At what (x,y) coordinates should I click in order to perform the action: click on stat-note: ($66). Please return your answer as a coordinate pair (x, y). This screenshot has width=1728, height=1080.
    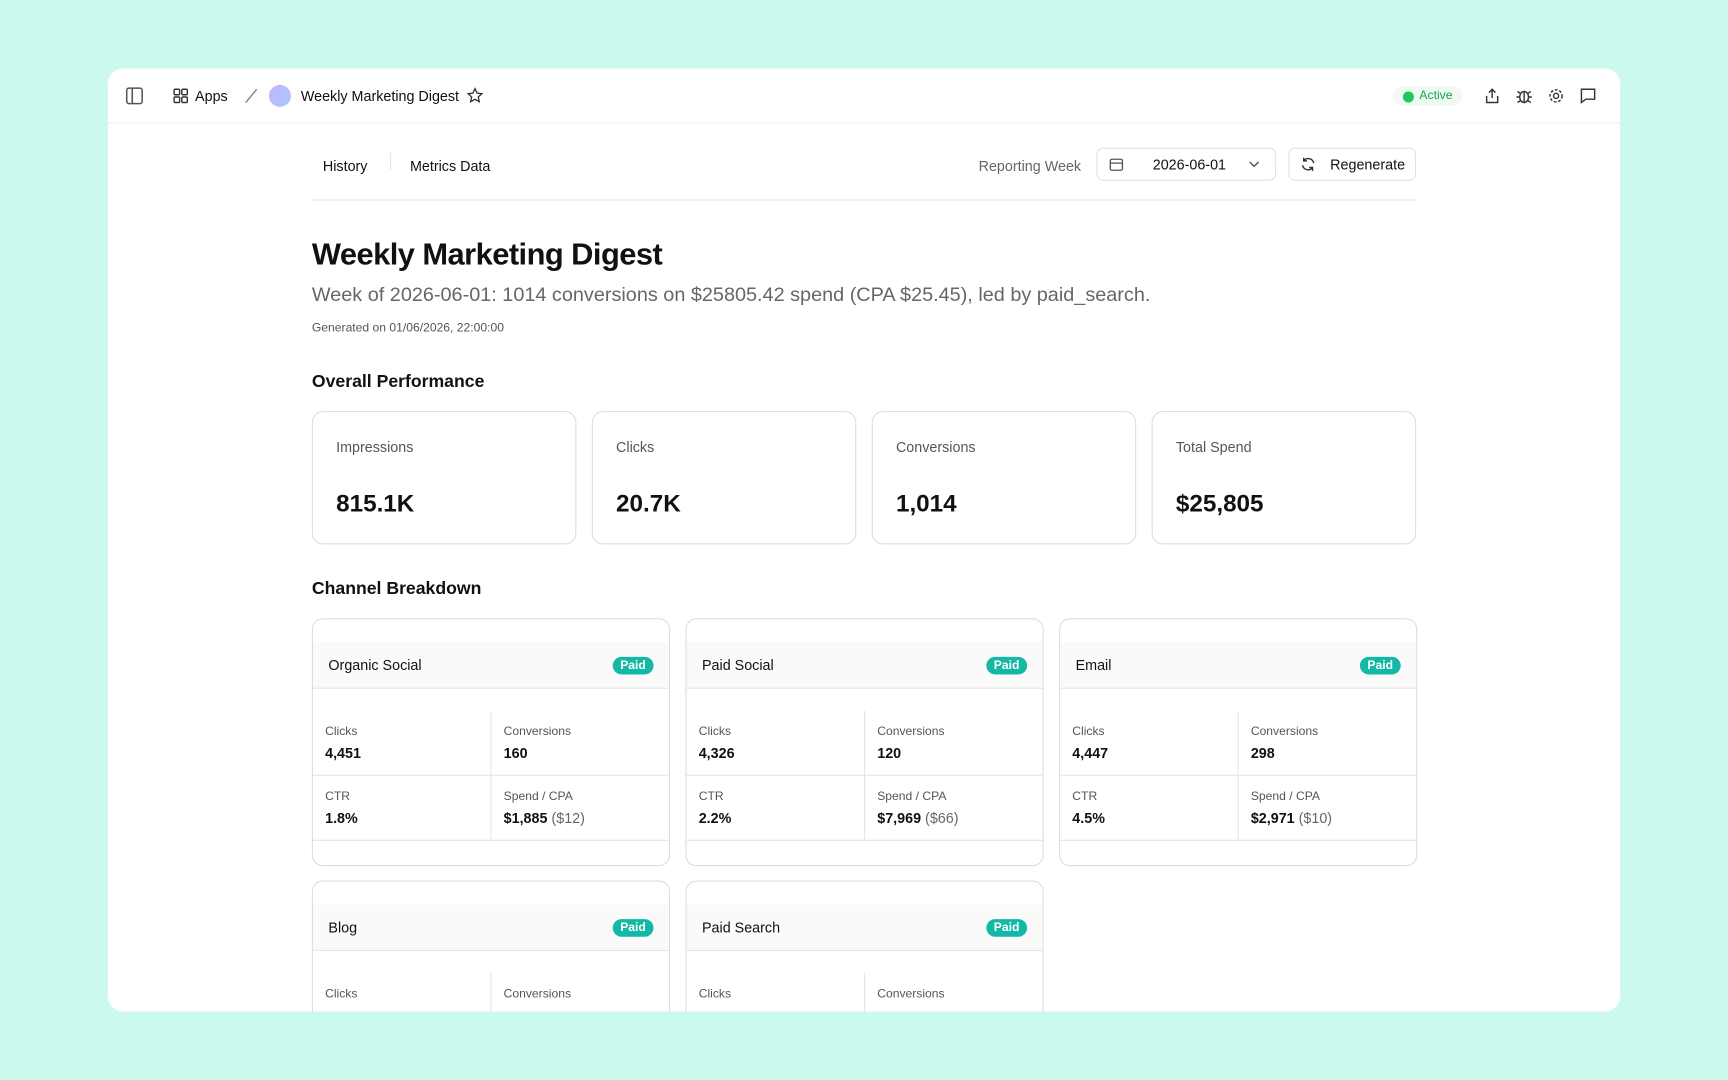
    Looking at the image, I should click on (942, 818).